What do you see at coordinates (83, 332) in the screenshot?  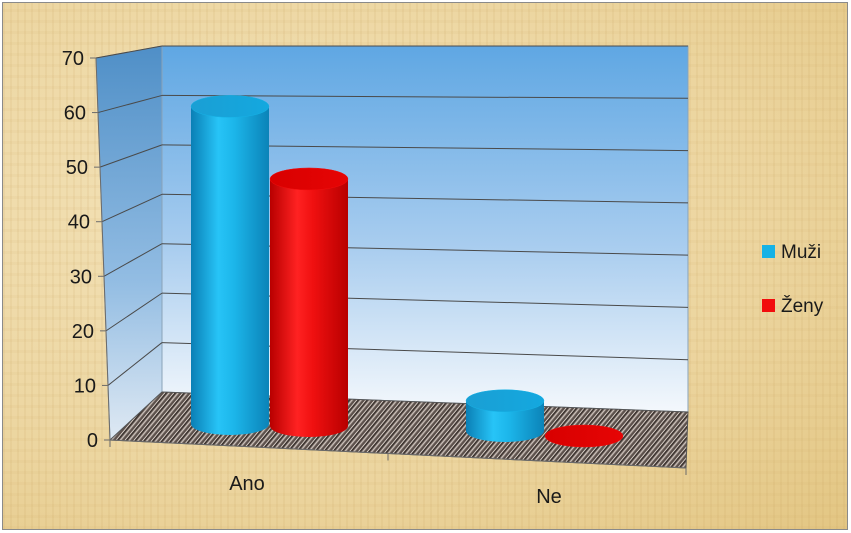 I see `y-tick-label: 20` at bounding box center [83, 332].